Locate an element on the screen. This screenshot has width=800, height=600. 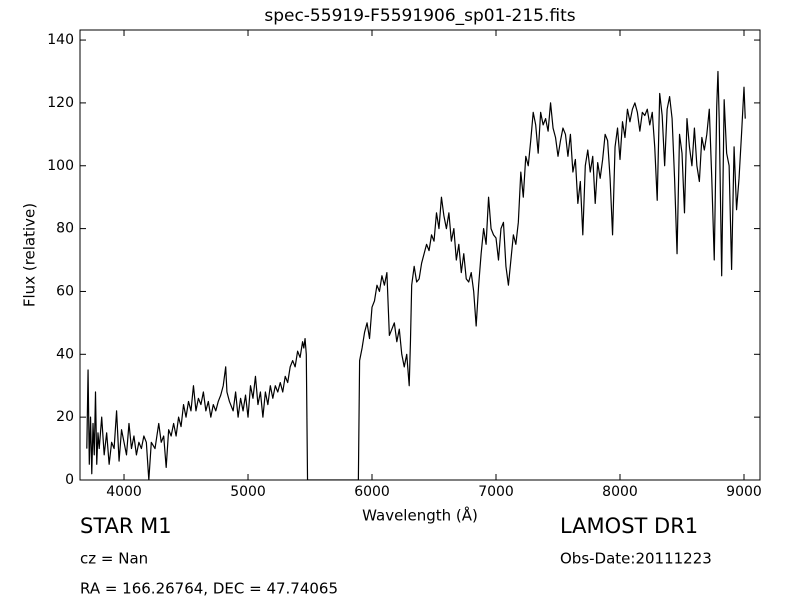
annotation: STAR M1 is located at coordinates (126, 526).